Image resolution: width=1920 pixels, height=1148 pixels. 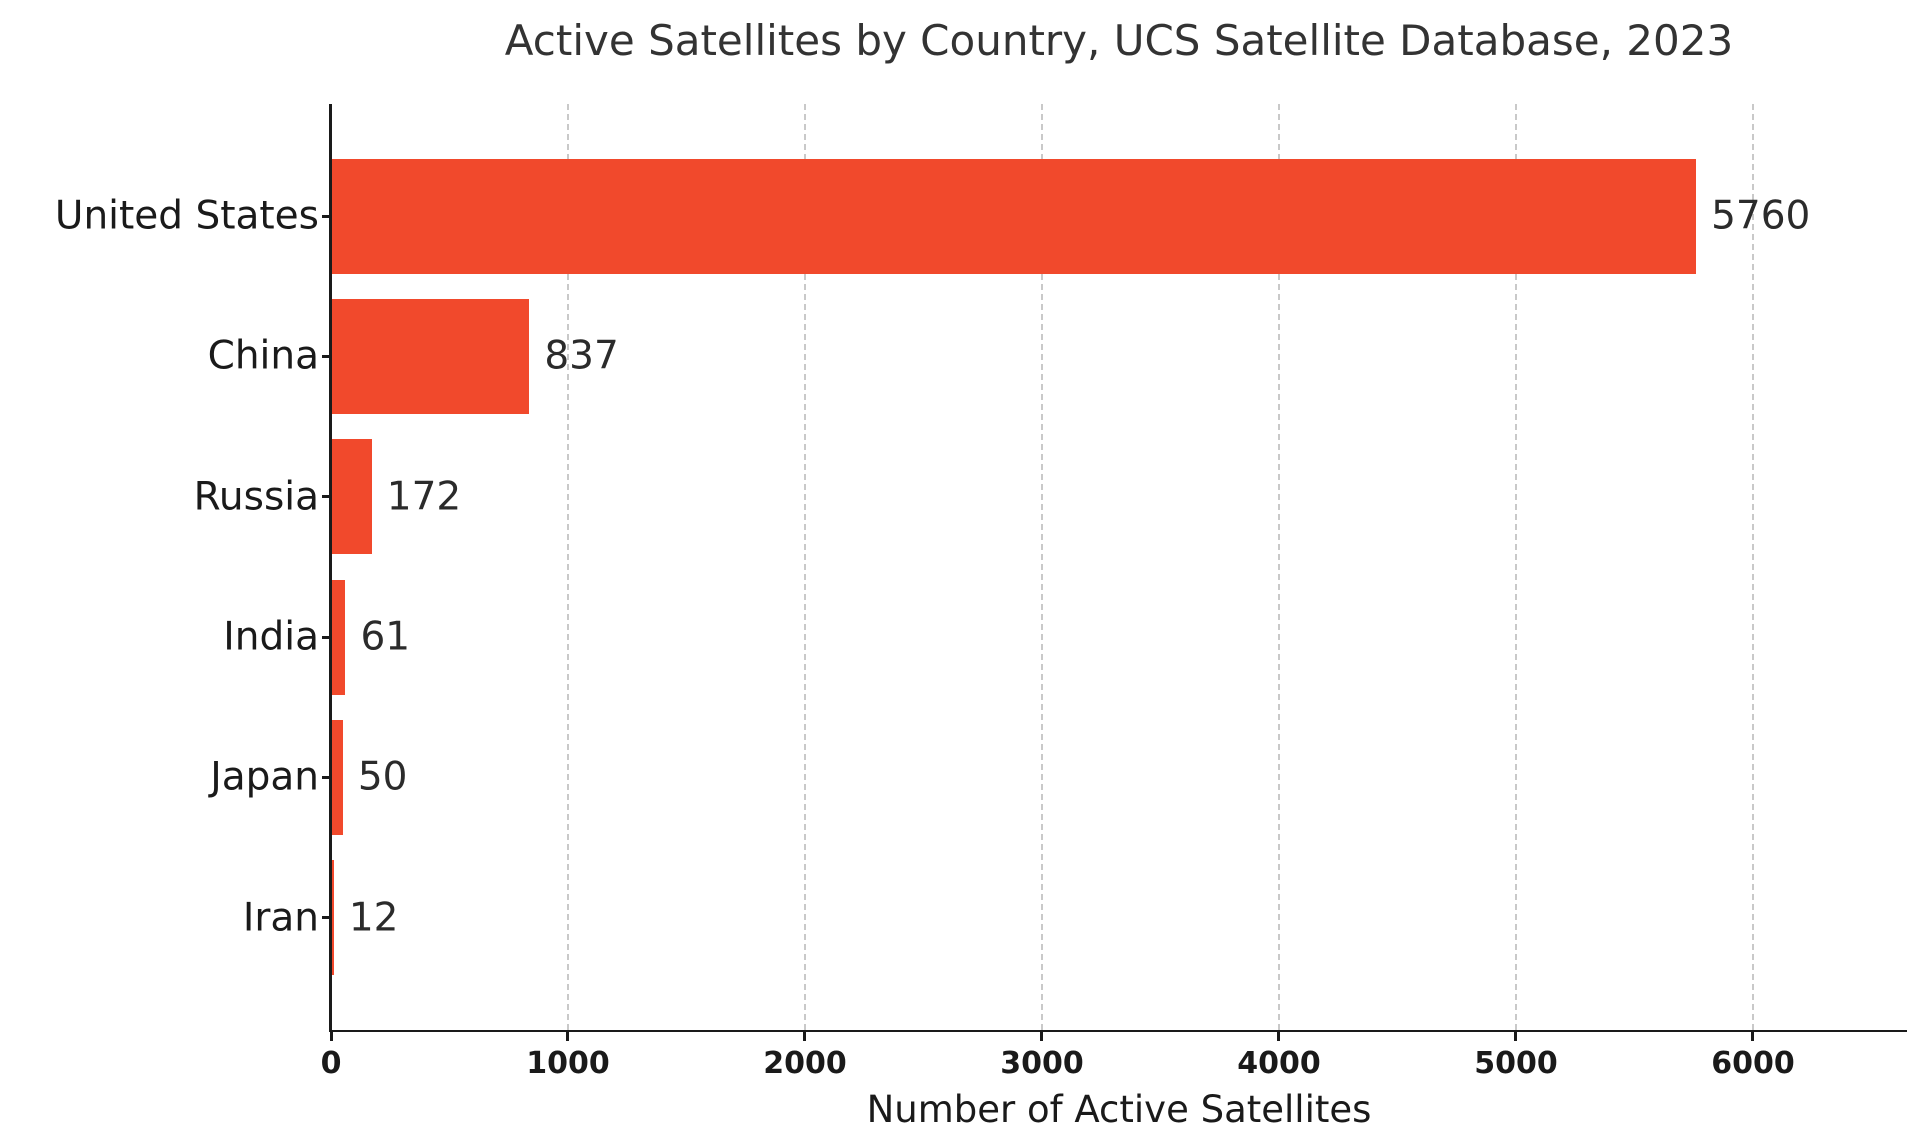 What do you see at coordinates (1065, 637) in the screenshot?
I see `bar-row: India 61` at bounding box center [1065, 637].